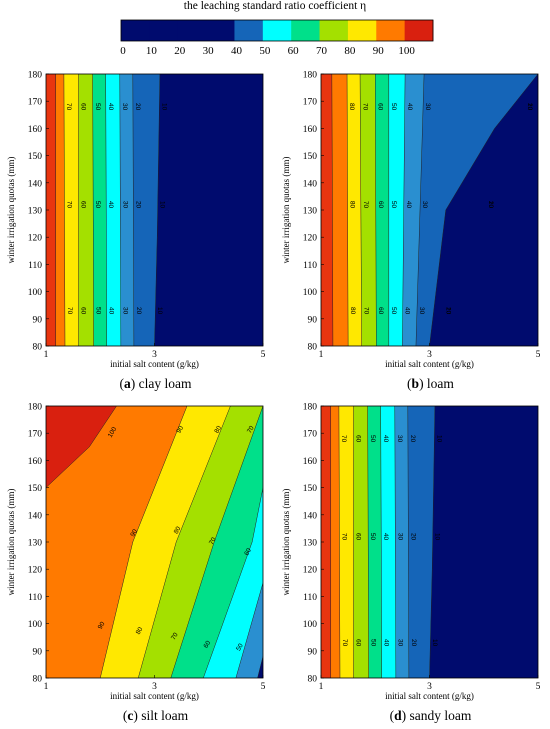 The height and width of the screenshot is (729, 550). Describe the element at coordinates (294, 51) in the screenshot. I see `colorbar-tick-label: 60` at that location.